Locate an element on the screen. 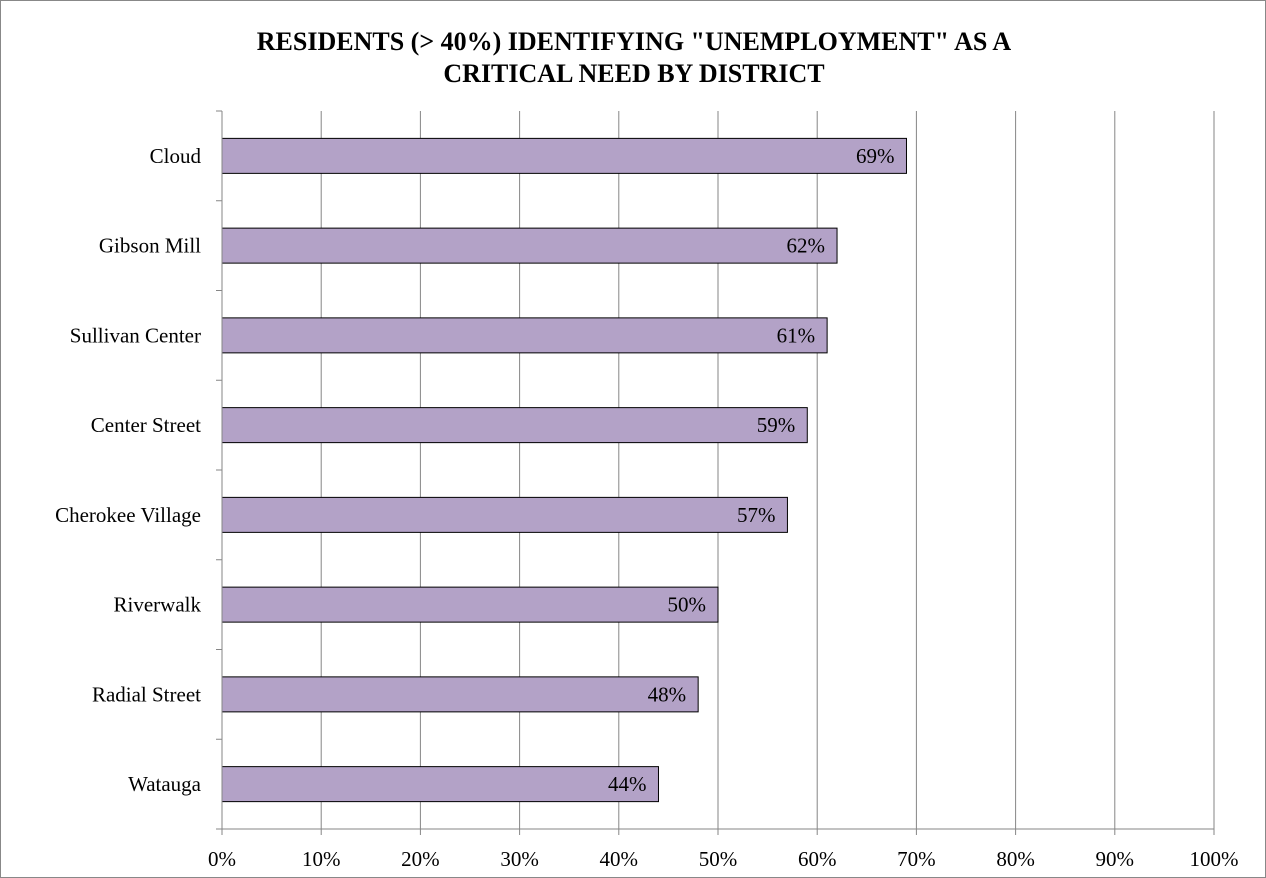 This screenshot has height=878, width=1266. category-label: Riverwalk is located at coordinates (158, 605).